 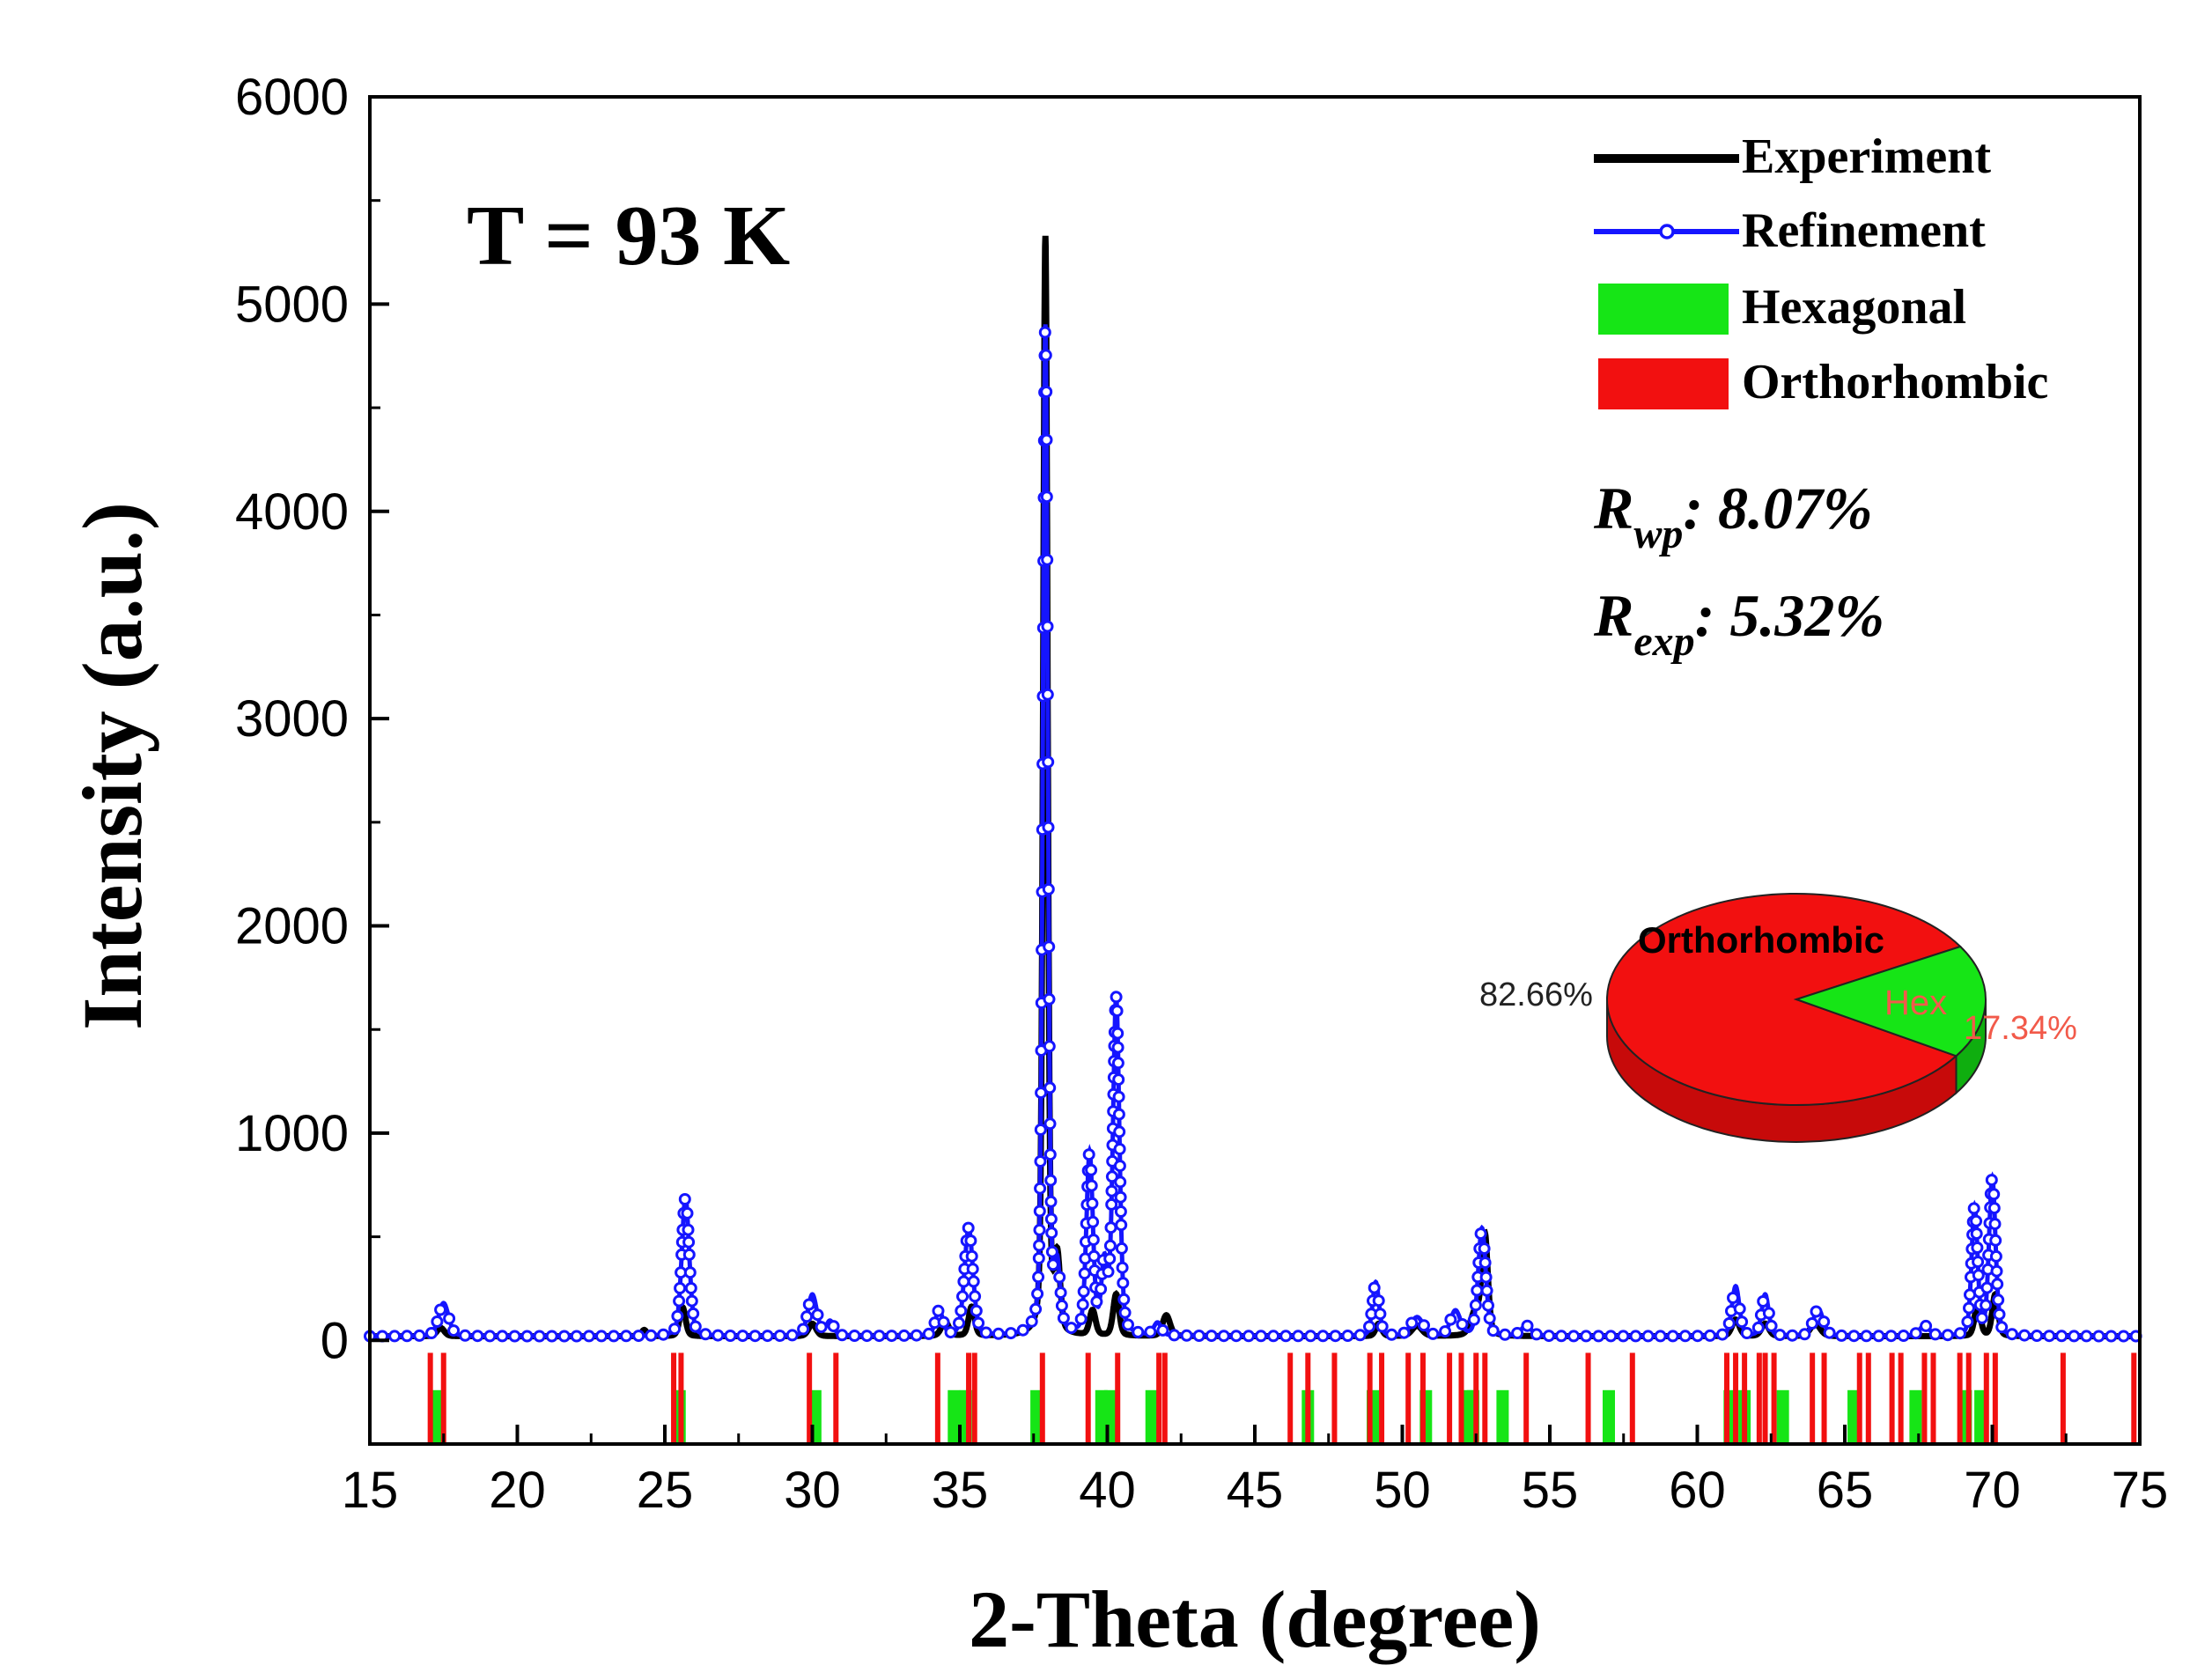 What do you see at coordinates (292, 719) in the screenshot?
I see `y-tick-label: 3000` at bounding box center [292, 719].